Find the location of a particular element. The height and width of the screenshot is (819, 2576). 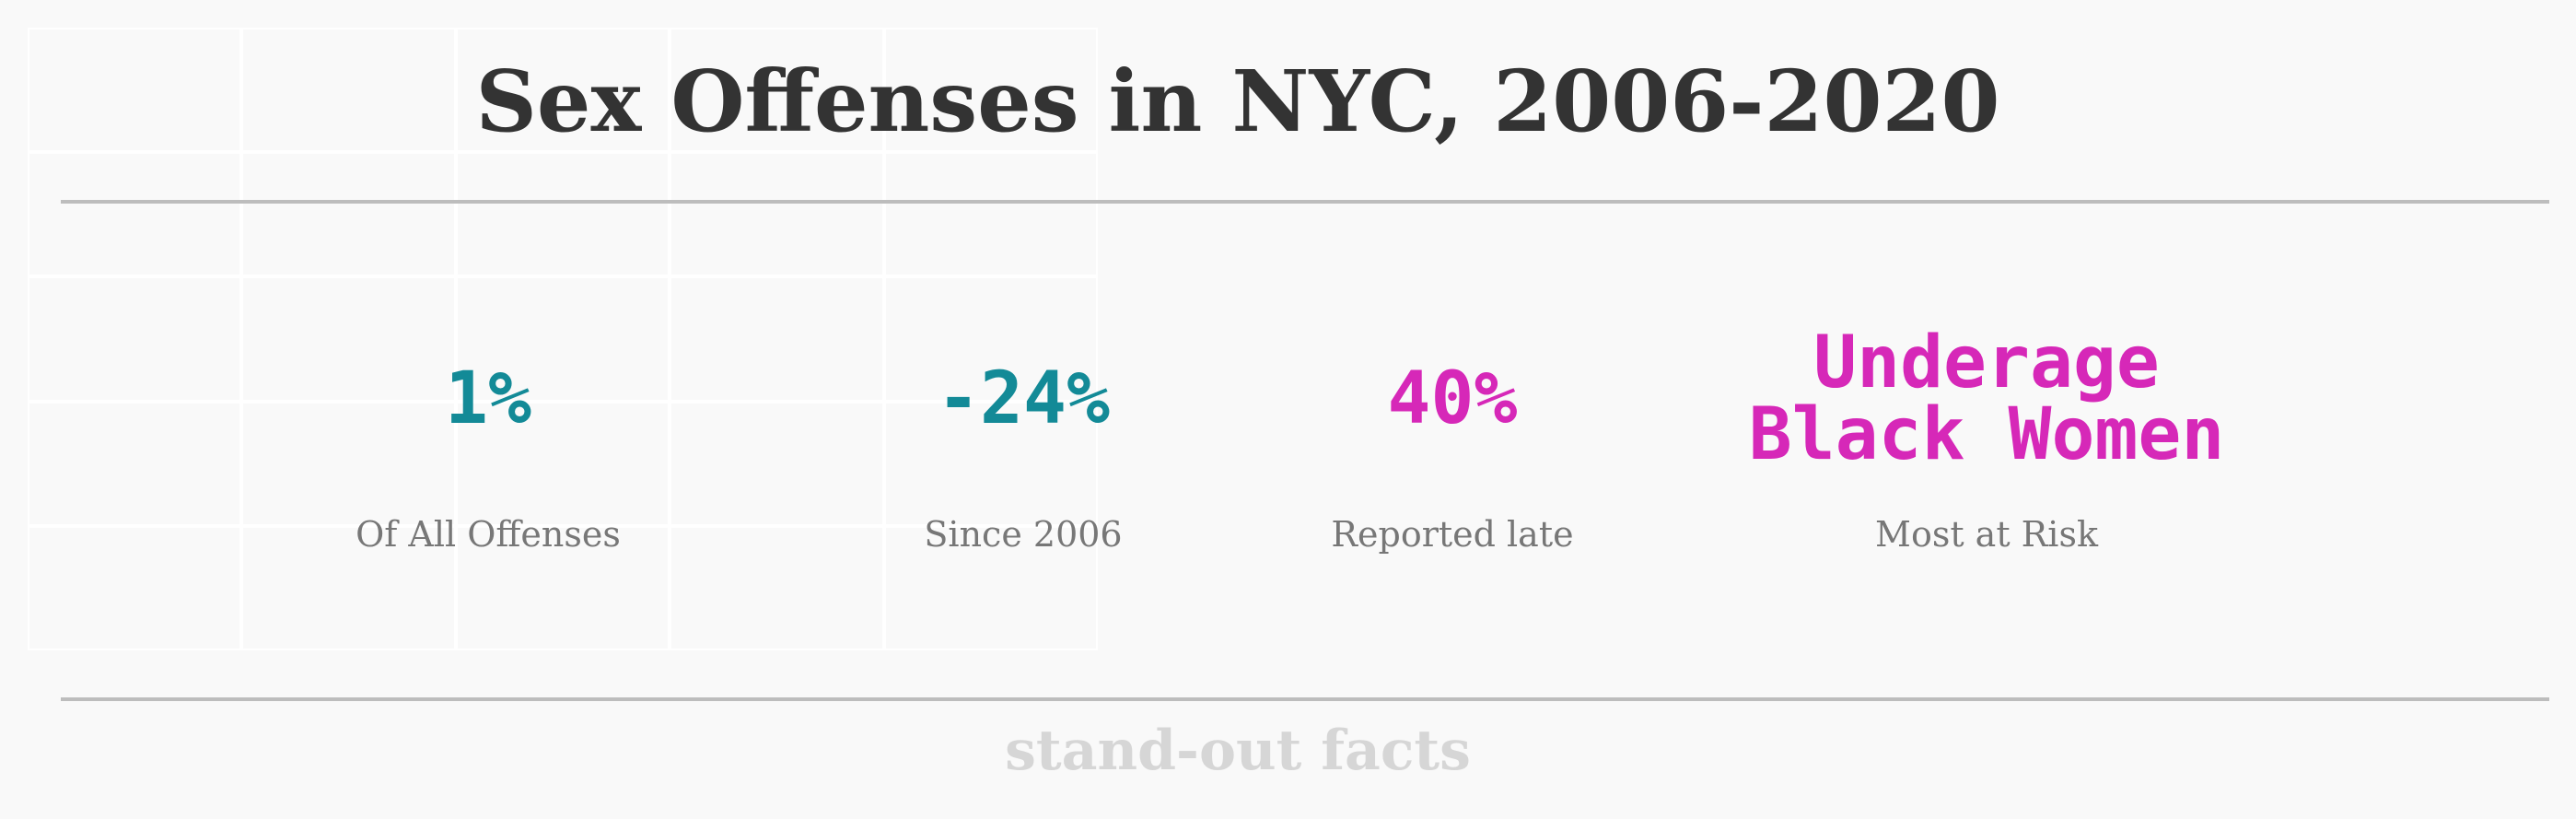

page-title: Sex Offenses in NYC, 2006-2020 is located at coordinates (1238, 101).